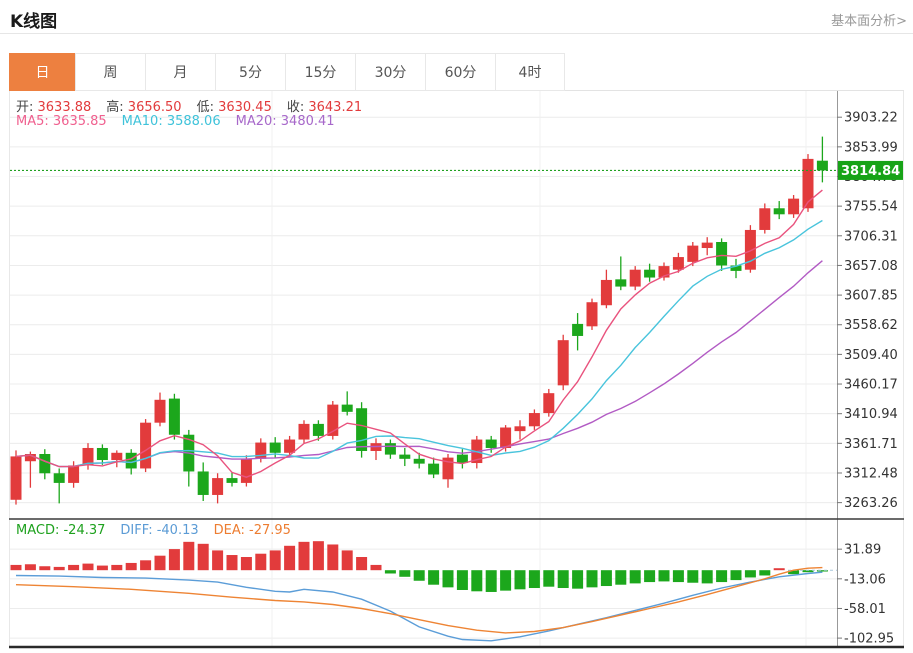 This screenshot has height=653, width=913. I want to click on ma-item-0: MA5: 3635.85, so click(61, 121).